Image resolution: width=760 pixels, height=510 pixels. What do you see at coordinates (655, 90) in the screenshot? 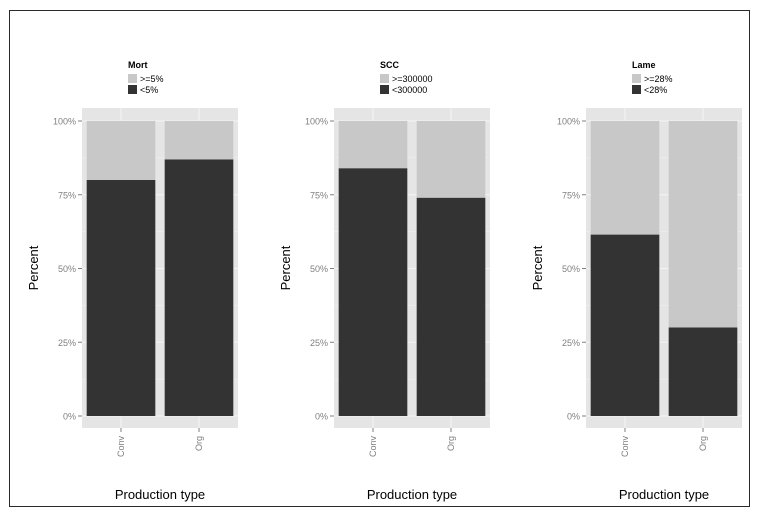
I see `legend-label: <28%` at bounding box center [655, 90].